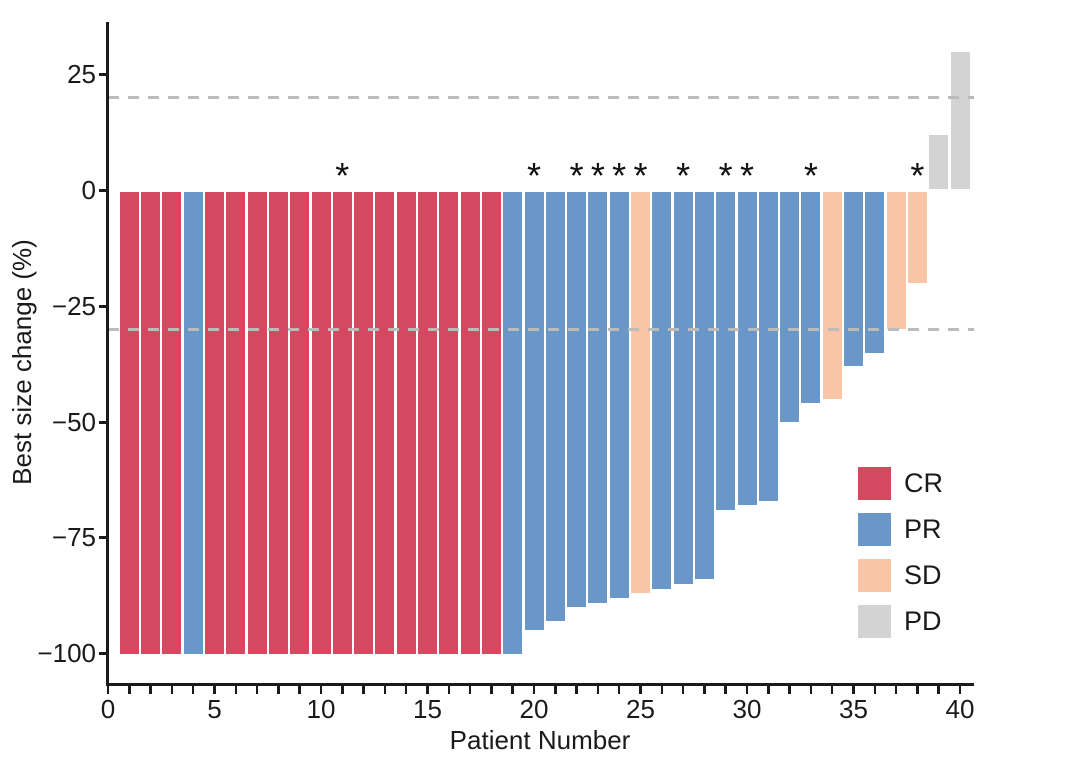 Image resolution: width=1080 pixels, height=763 pixels. I want to click on legend-swatch-pr, so click(874, 529).